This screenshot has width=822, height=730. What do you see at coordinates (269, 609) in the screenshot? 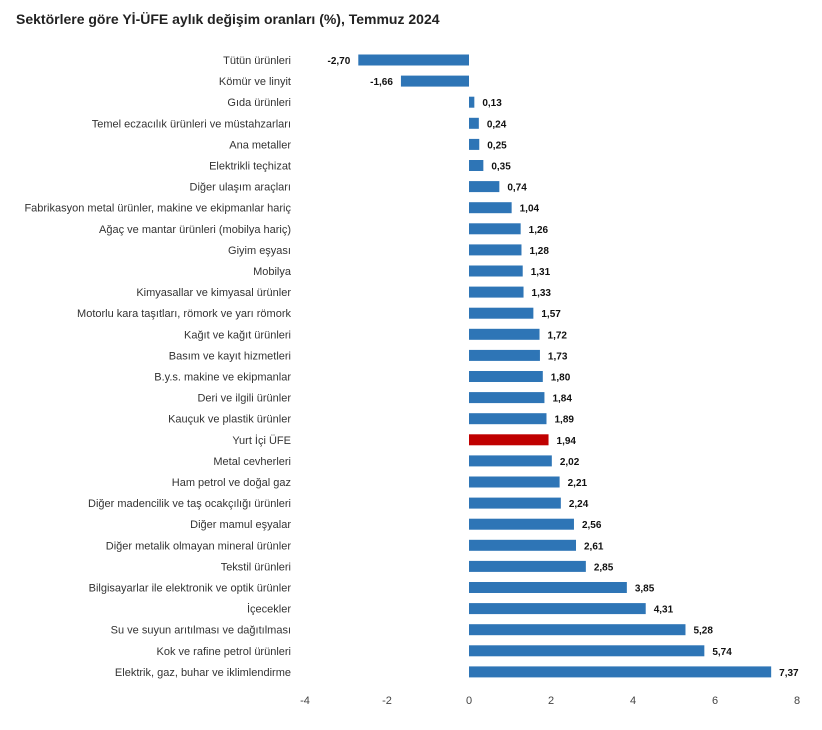
I see `category-label: İçecekler` at bounding box center [269, 609].